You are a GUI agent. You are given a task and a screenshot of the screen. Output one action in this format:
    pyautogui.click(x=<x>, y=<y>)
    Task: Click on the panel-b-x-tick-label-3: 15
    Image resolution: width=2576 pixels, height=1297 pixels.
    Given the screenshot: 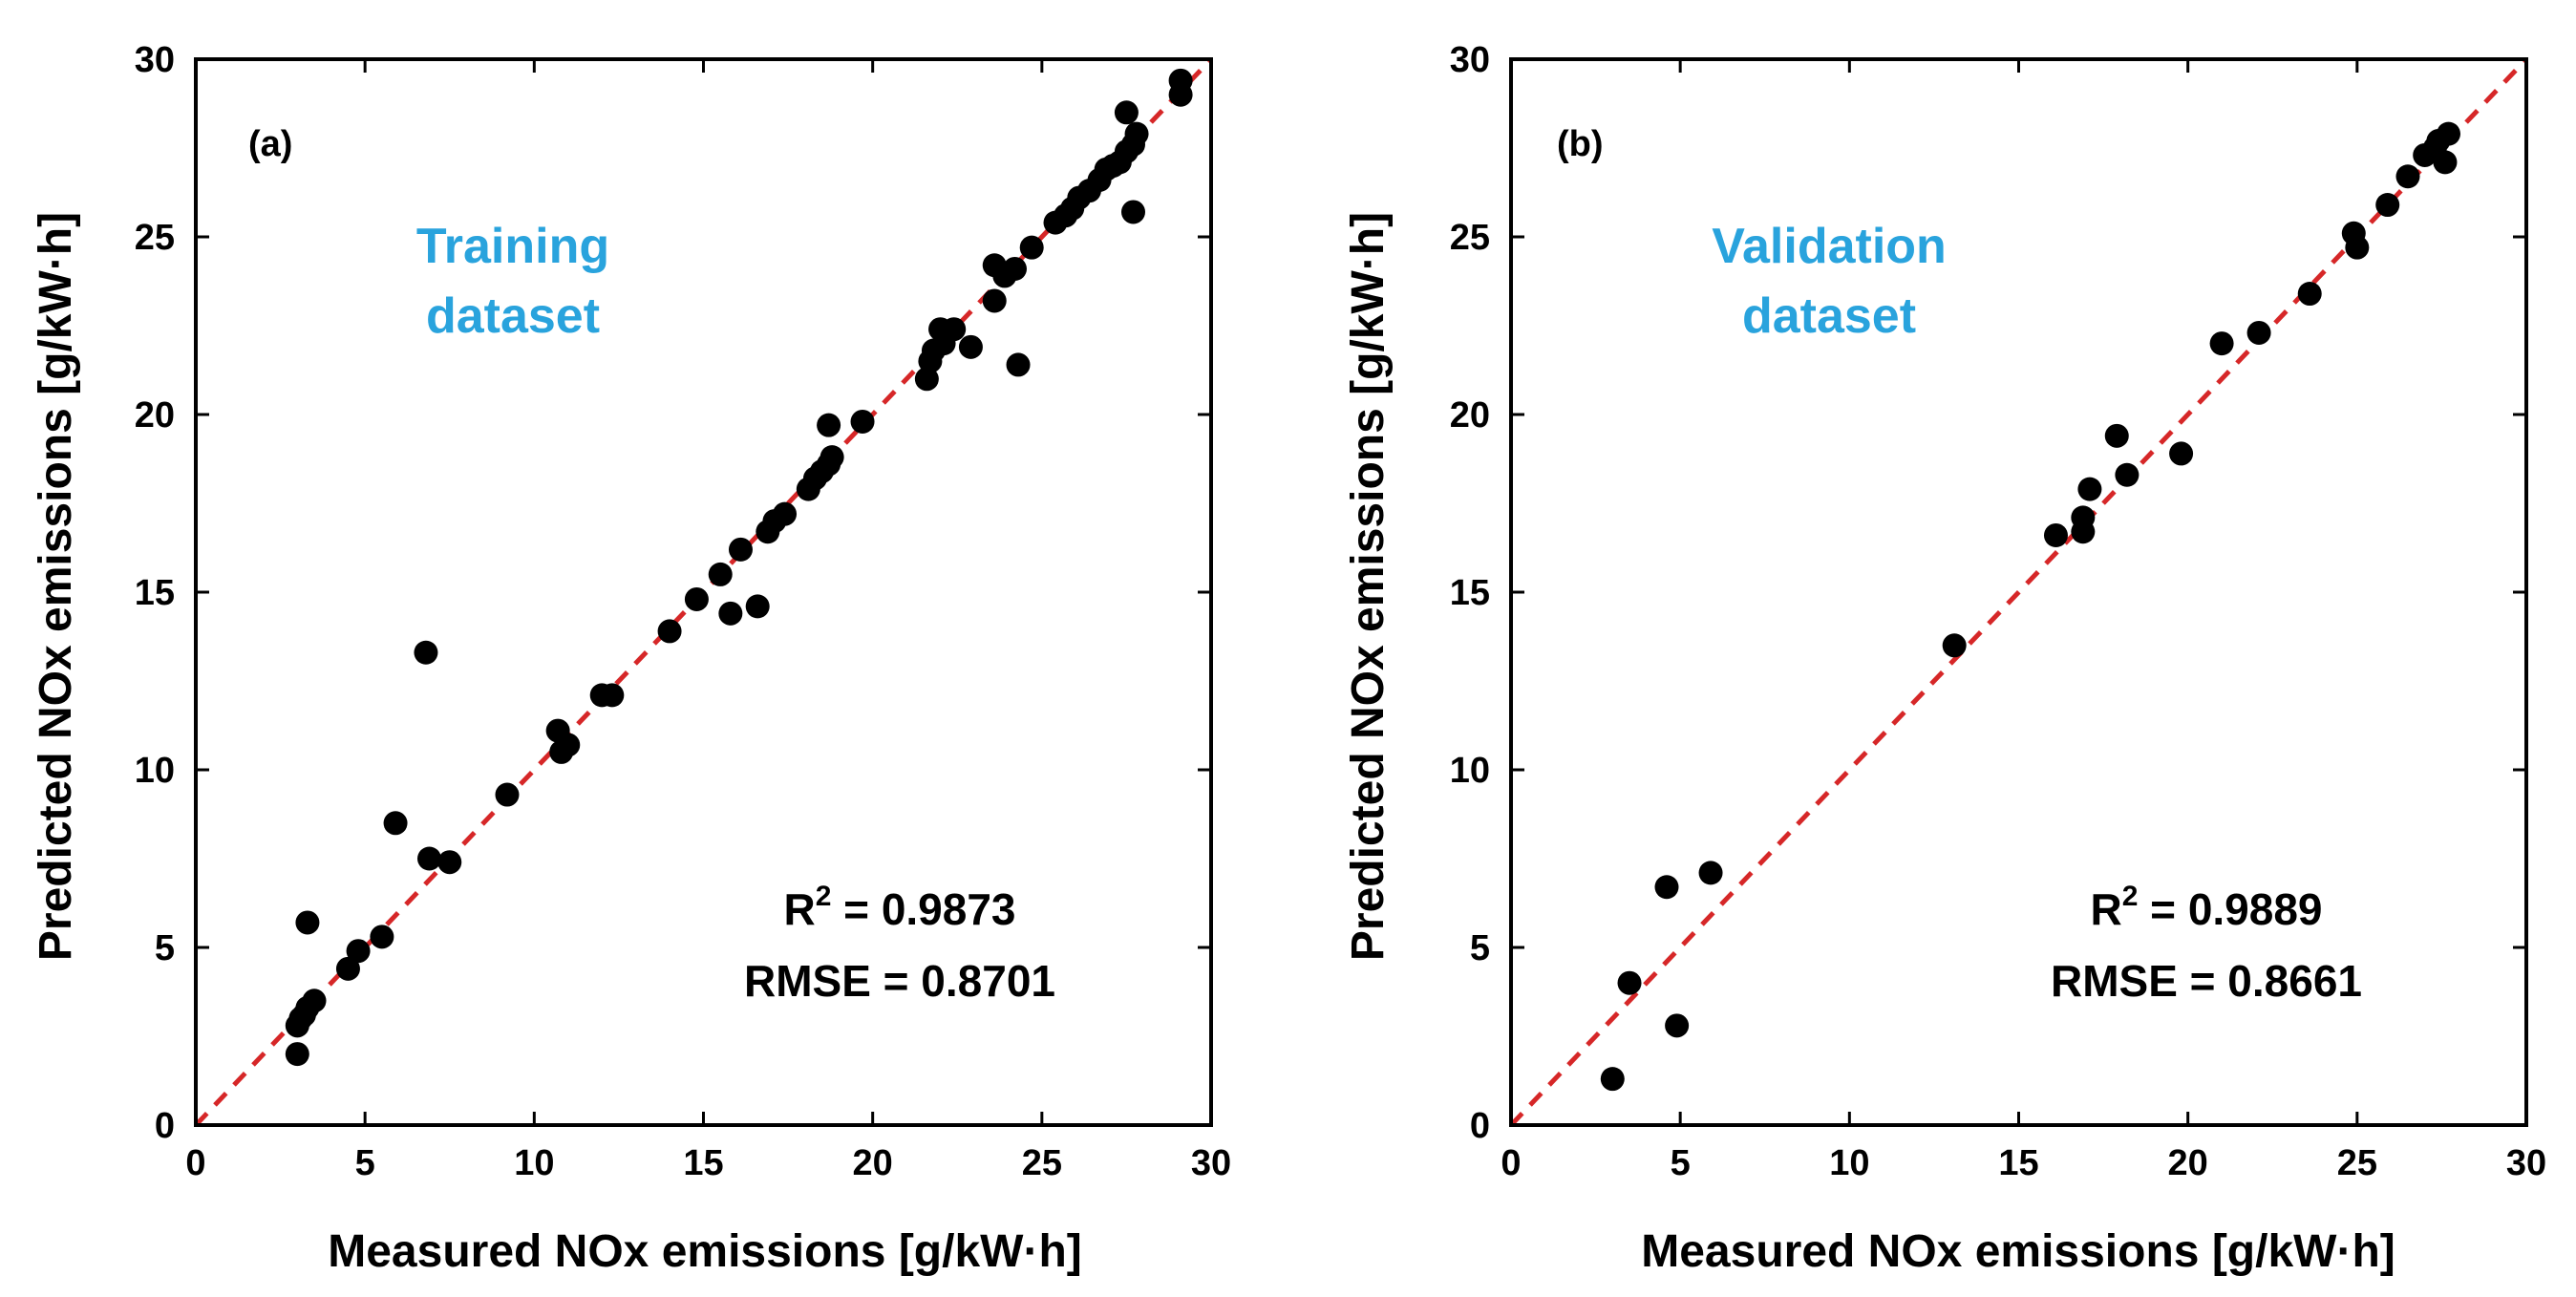 What is the action you would take?
    pyautogui.click(x=2018, y=1163)
    